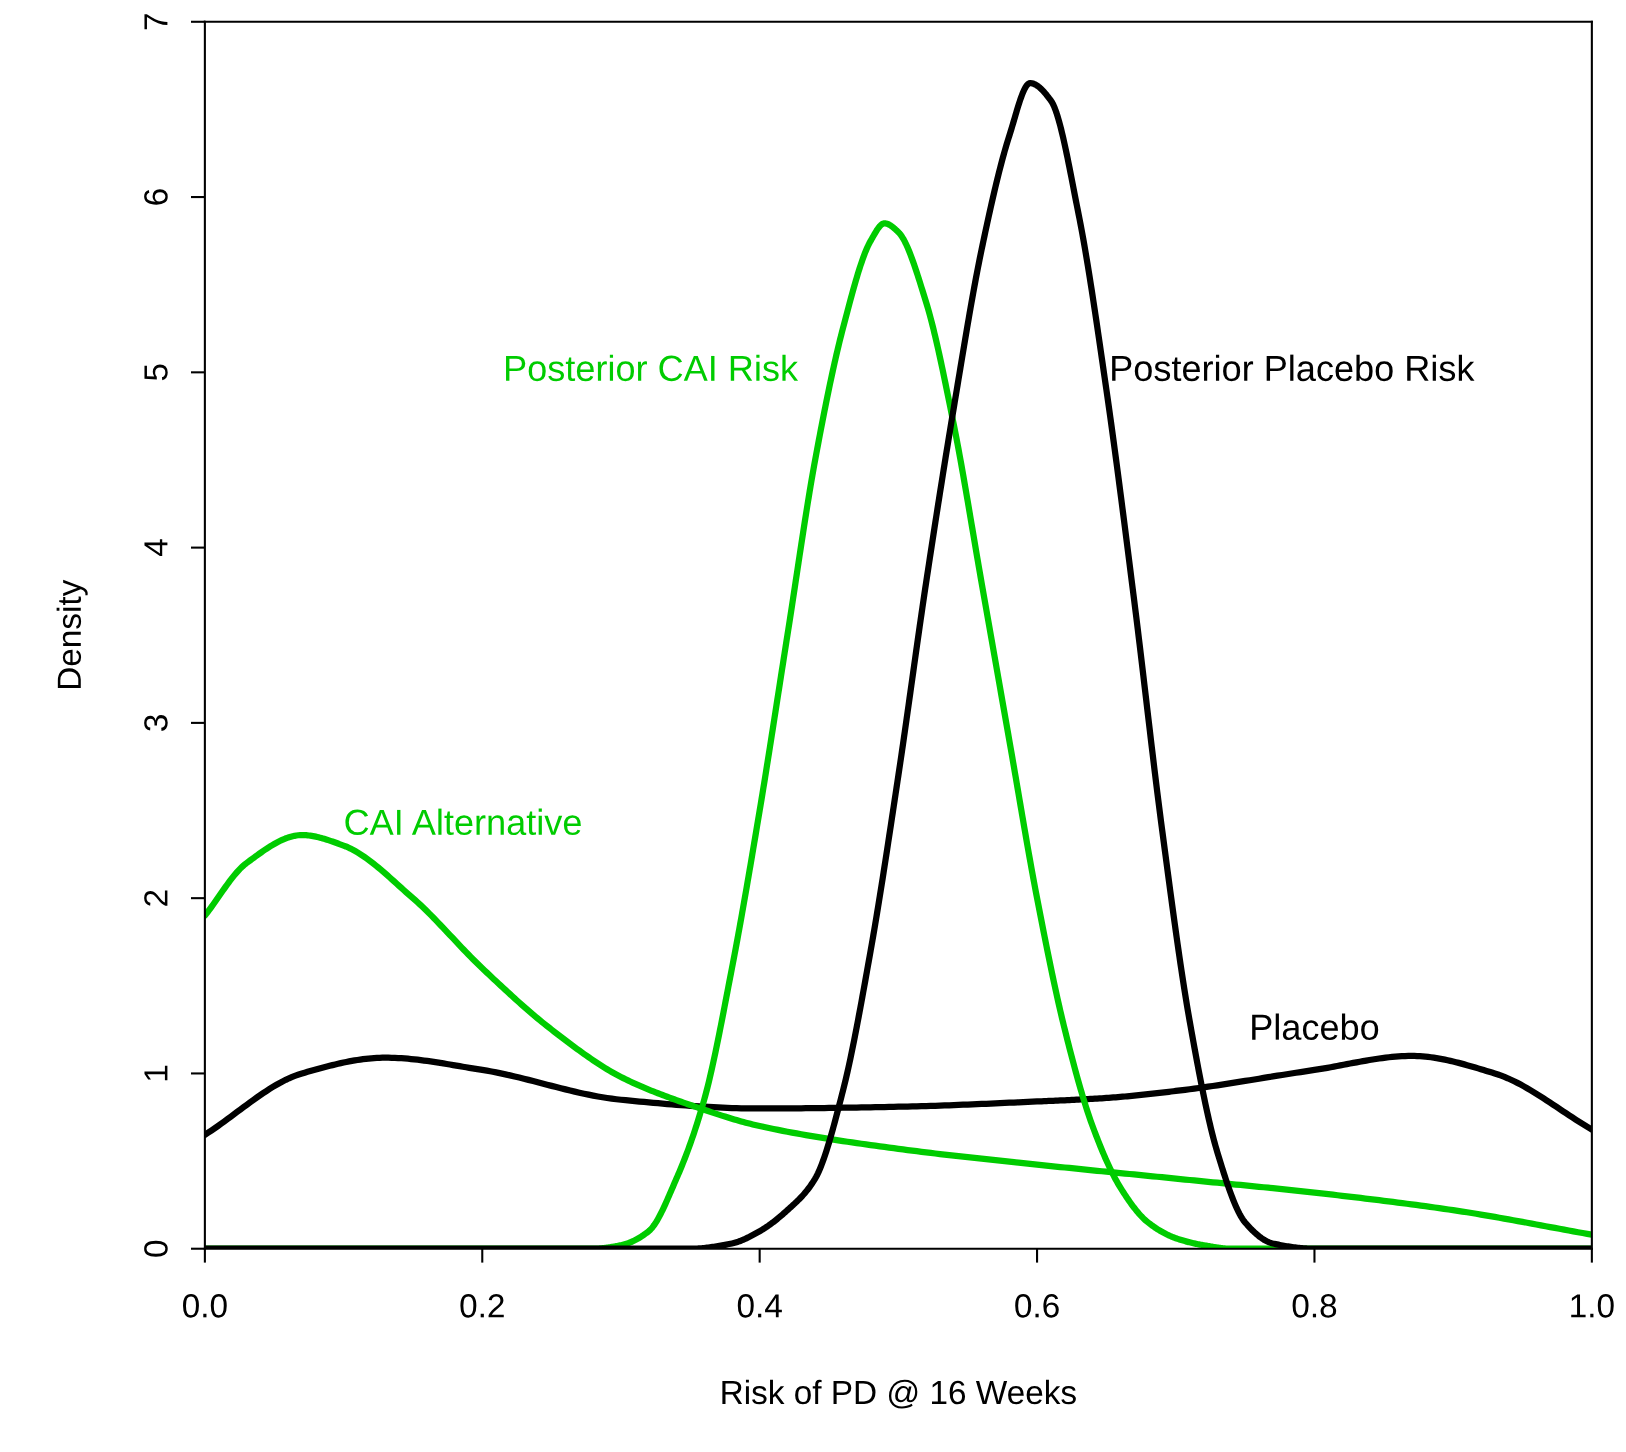 This screenshot has height=1452, width=1626. I want to click on x-tick-label: 1.0, so click(1592, 1306).